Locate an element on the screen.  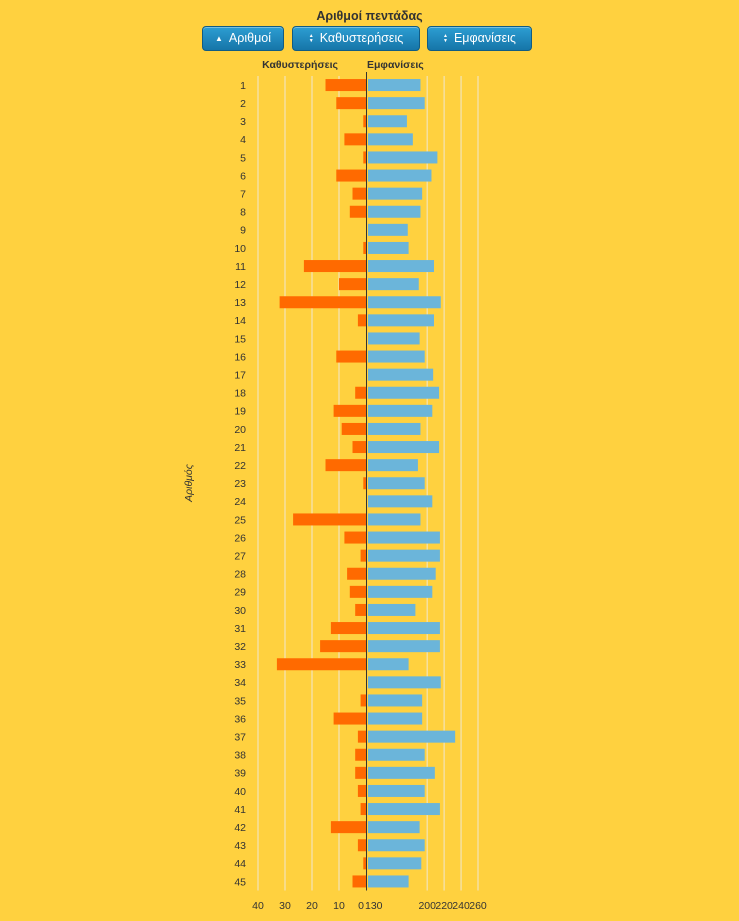
sort-updown-icon: ▲ ▼ is located at coordinates (311, 38).